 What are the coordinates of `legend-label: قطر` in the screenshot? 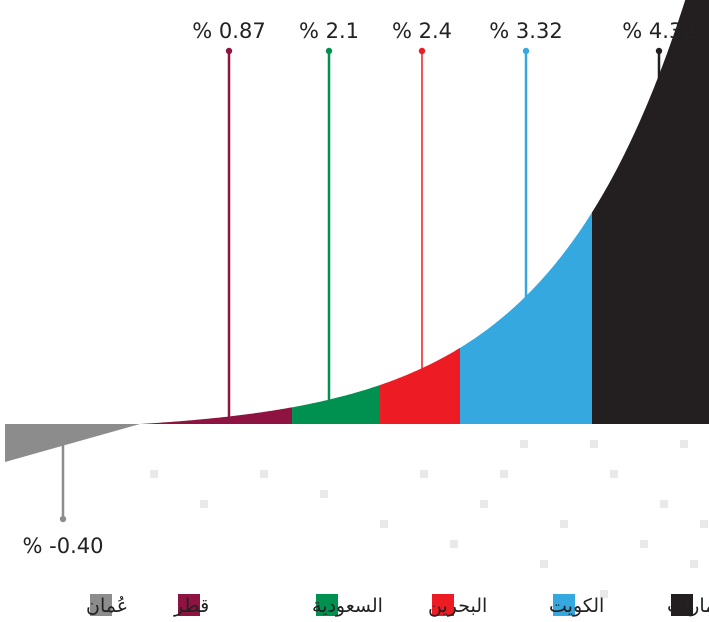 It's located at (191, 606).